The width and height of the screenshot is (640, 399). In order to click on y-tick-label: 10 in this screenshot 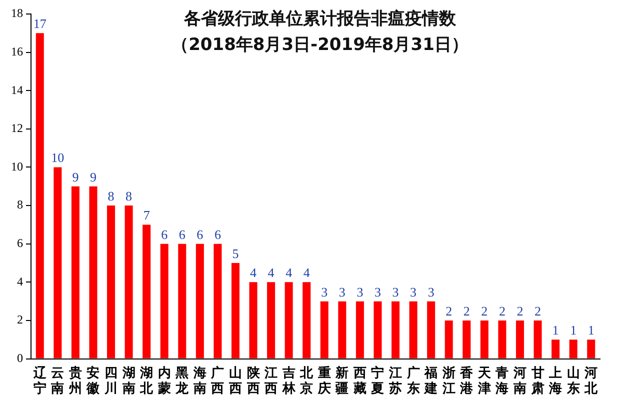, I will do `click(17, 166)`.